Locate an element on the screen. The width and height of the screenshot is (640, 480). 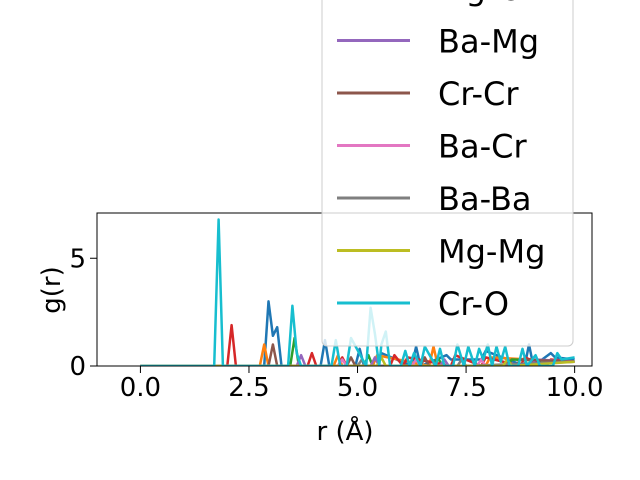
y-axis-label: g(r) is located at coordinates (52, 289).